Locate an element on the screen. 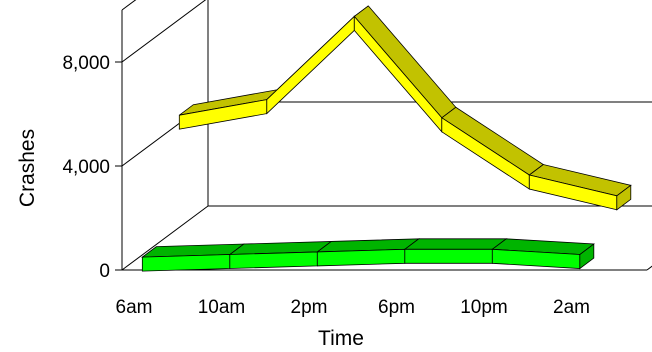 The width and height of the screenshot is (652, 352). grid-line-left-wall is located at coordinates (164, 31).